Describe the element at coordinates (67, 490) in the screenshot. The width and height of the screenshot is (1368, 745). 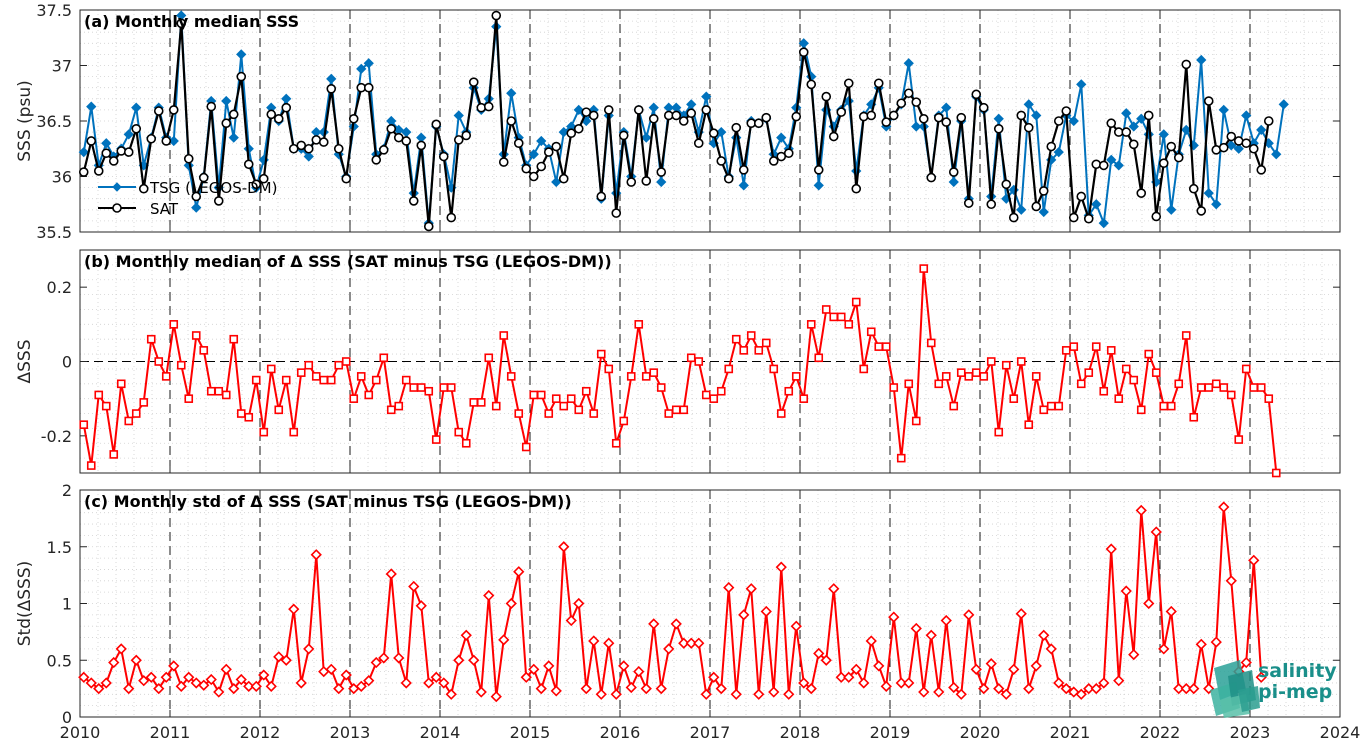
I see `y-tick-label: 2` at that location.